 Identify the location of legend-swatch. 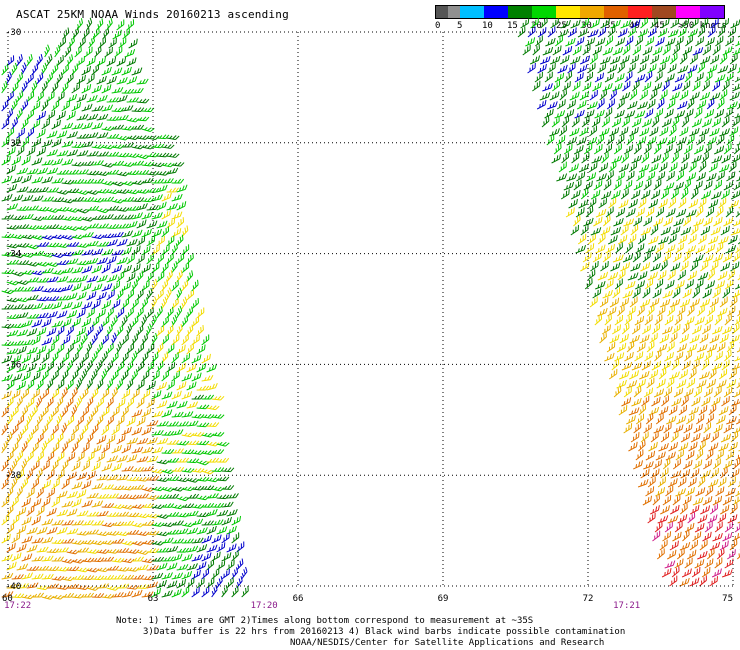
(544, 12).